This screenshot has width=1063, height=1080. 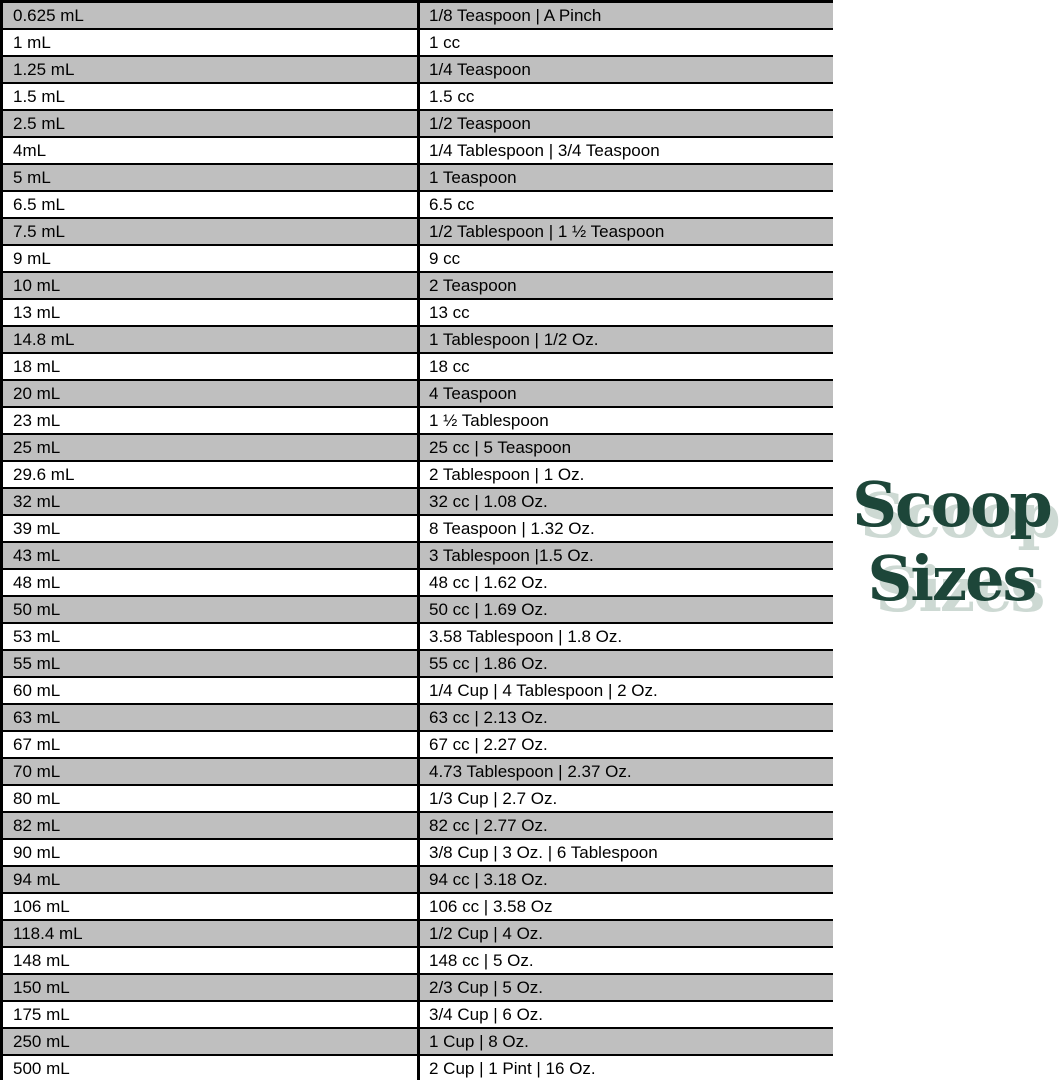 What do you see at coordinates (625, 960) in the screenshot?
I see `equivalent-cell: 148 cc | 5 Oz.` at bounding box center [625, 960].